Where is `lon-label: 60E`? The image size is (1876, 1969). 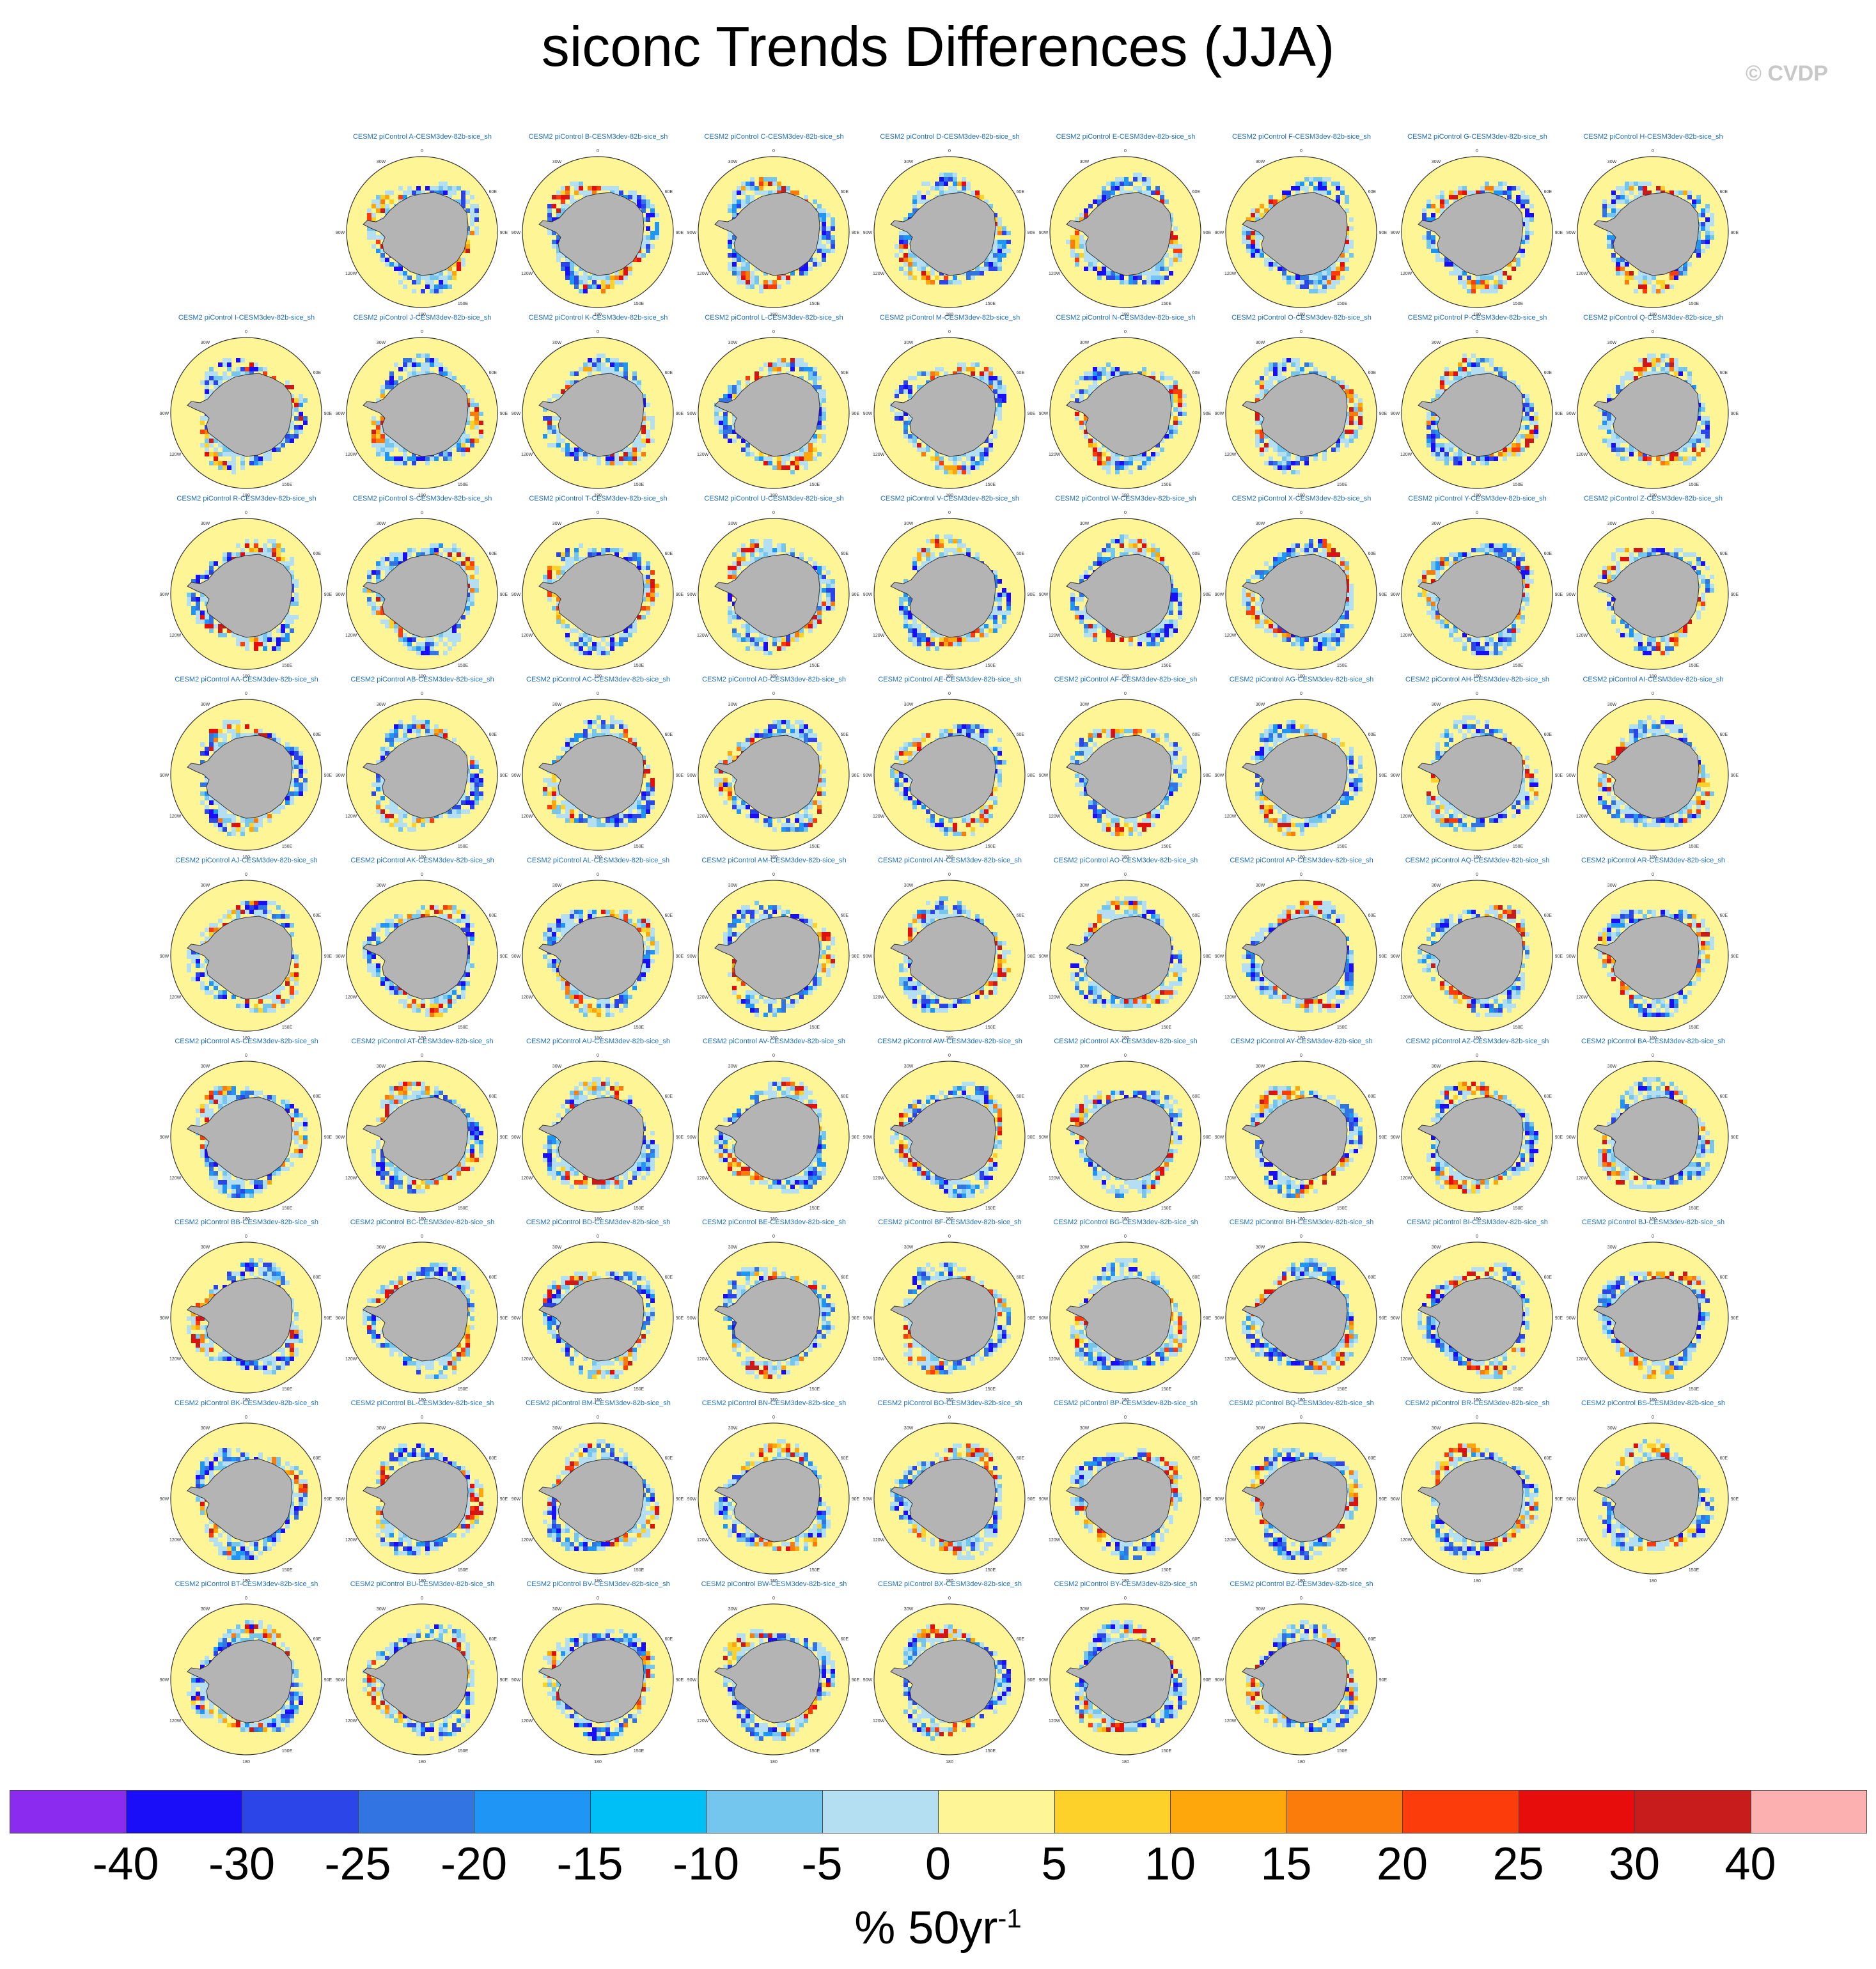
lon-label: 60E is located at coordinates (1548, 192).